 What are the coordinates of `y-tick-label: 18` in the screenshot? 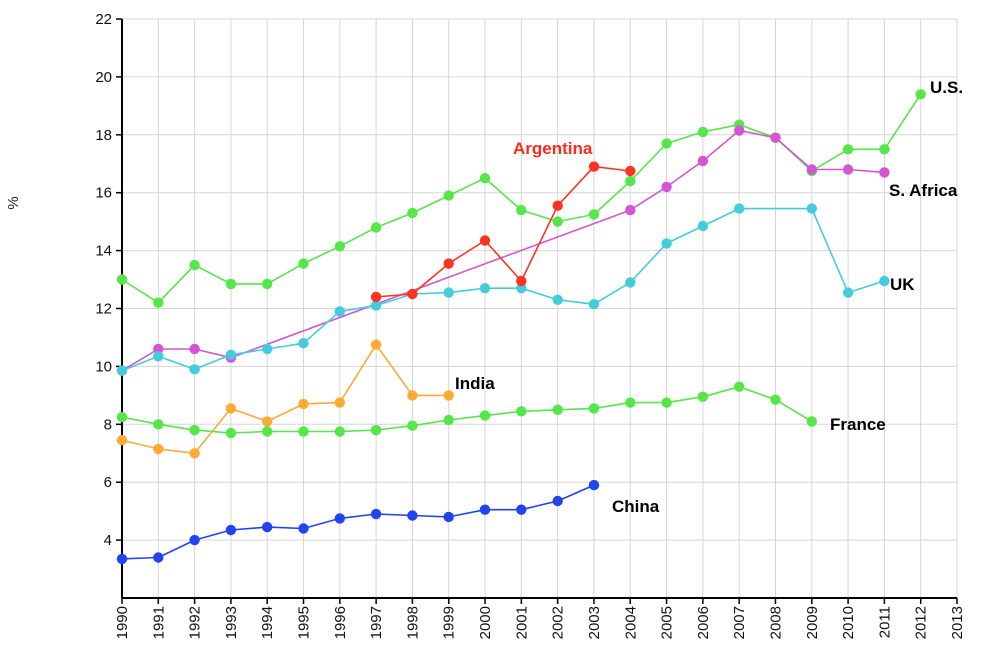 It's located at (103, 135).